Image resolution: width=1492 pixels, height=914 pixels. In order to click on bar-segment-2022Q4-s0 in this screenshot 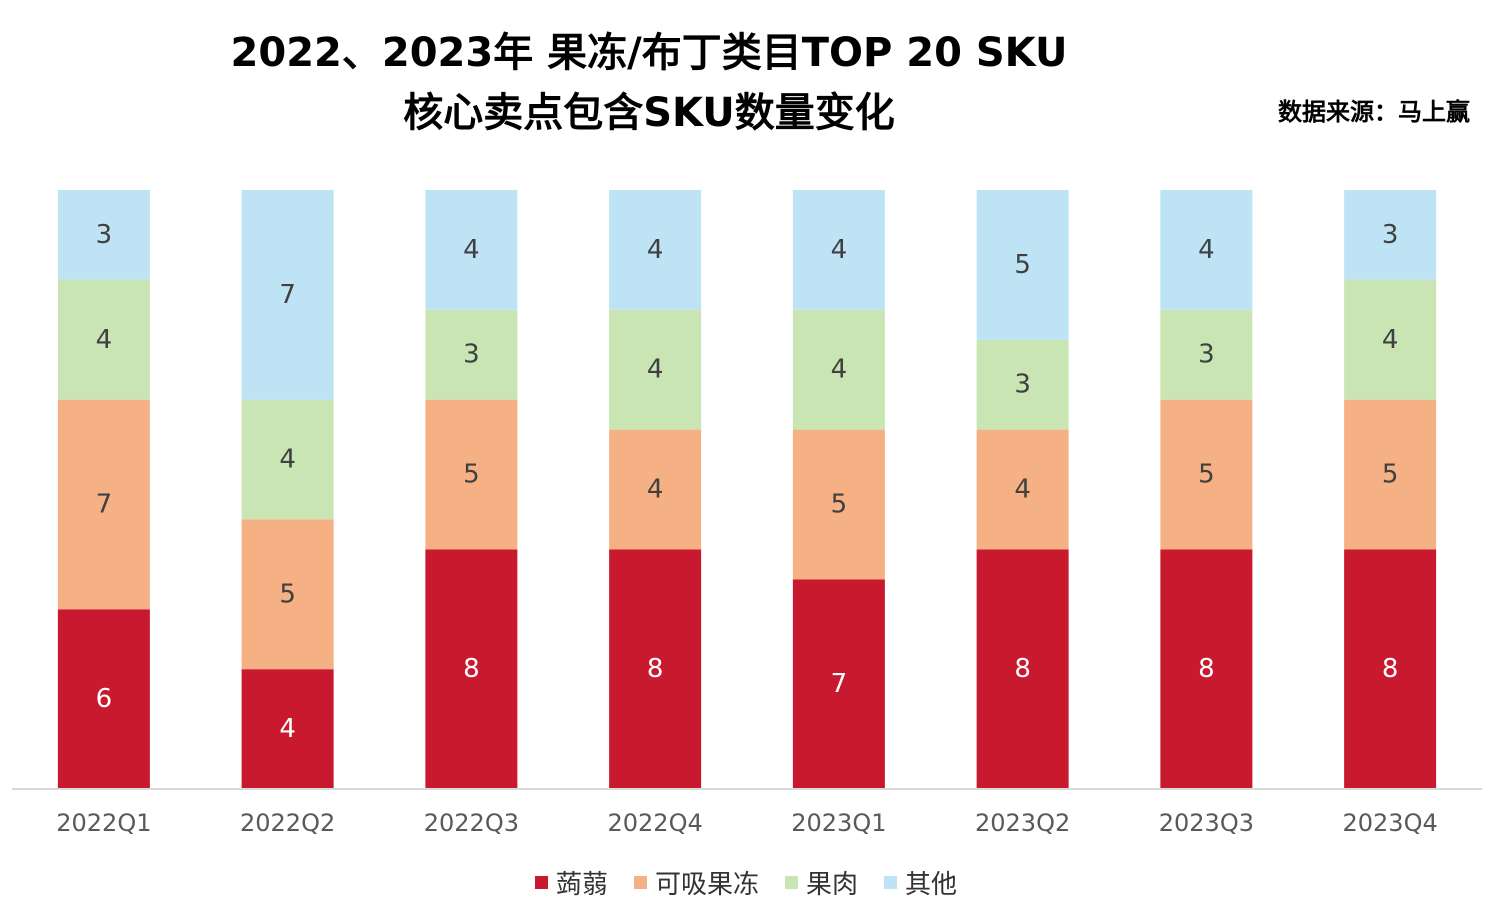, I will do `click(655, 669)`.